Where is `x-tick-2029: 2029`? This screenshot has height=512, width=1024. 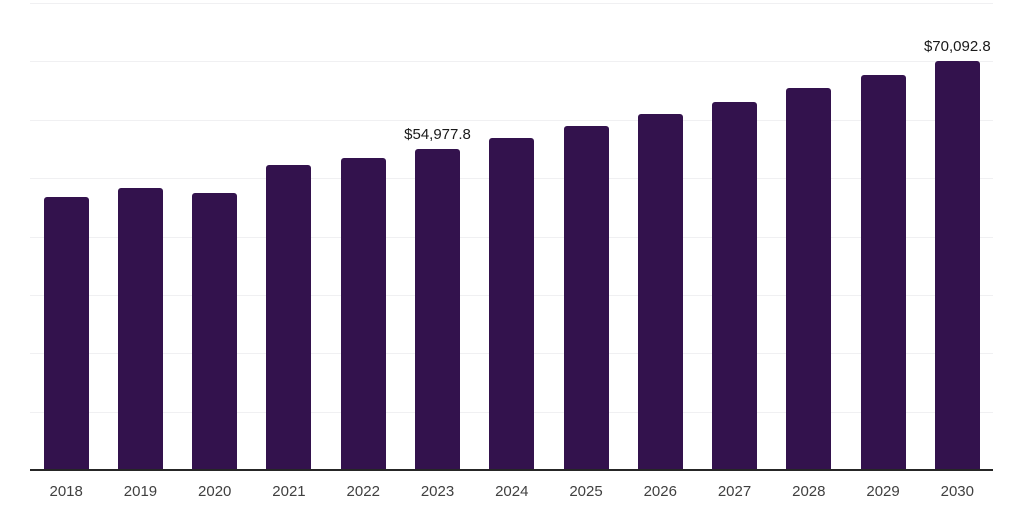 x-tick-2029: 2029 is located at coordinates (883, 491).